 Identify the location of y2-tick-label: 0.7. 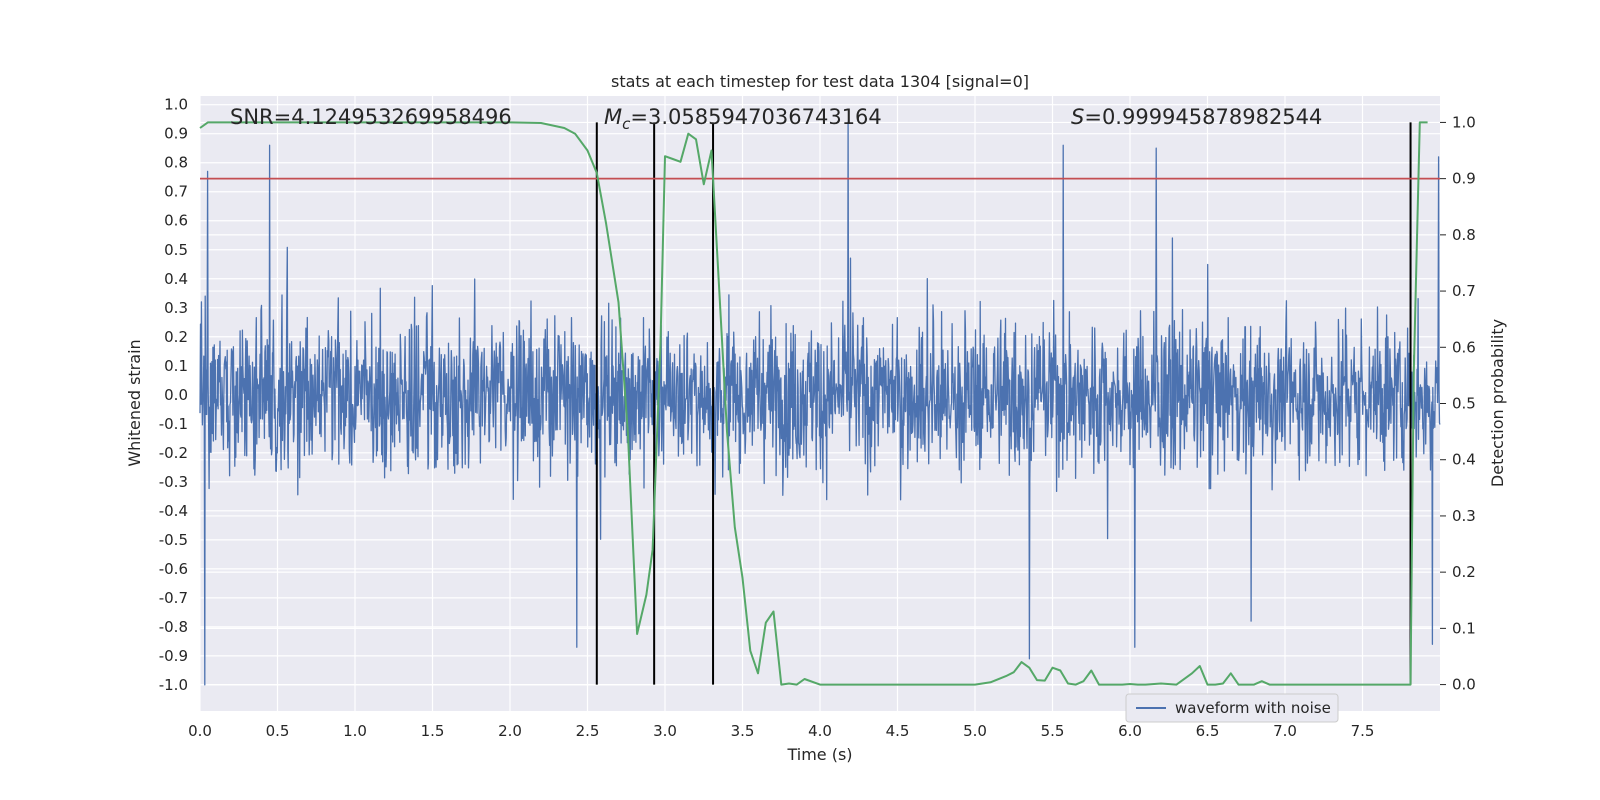
(1464, 291).